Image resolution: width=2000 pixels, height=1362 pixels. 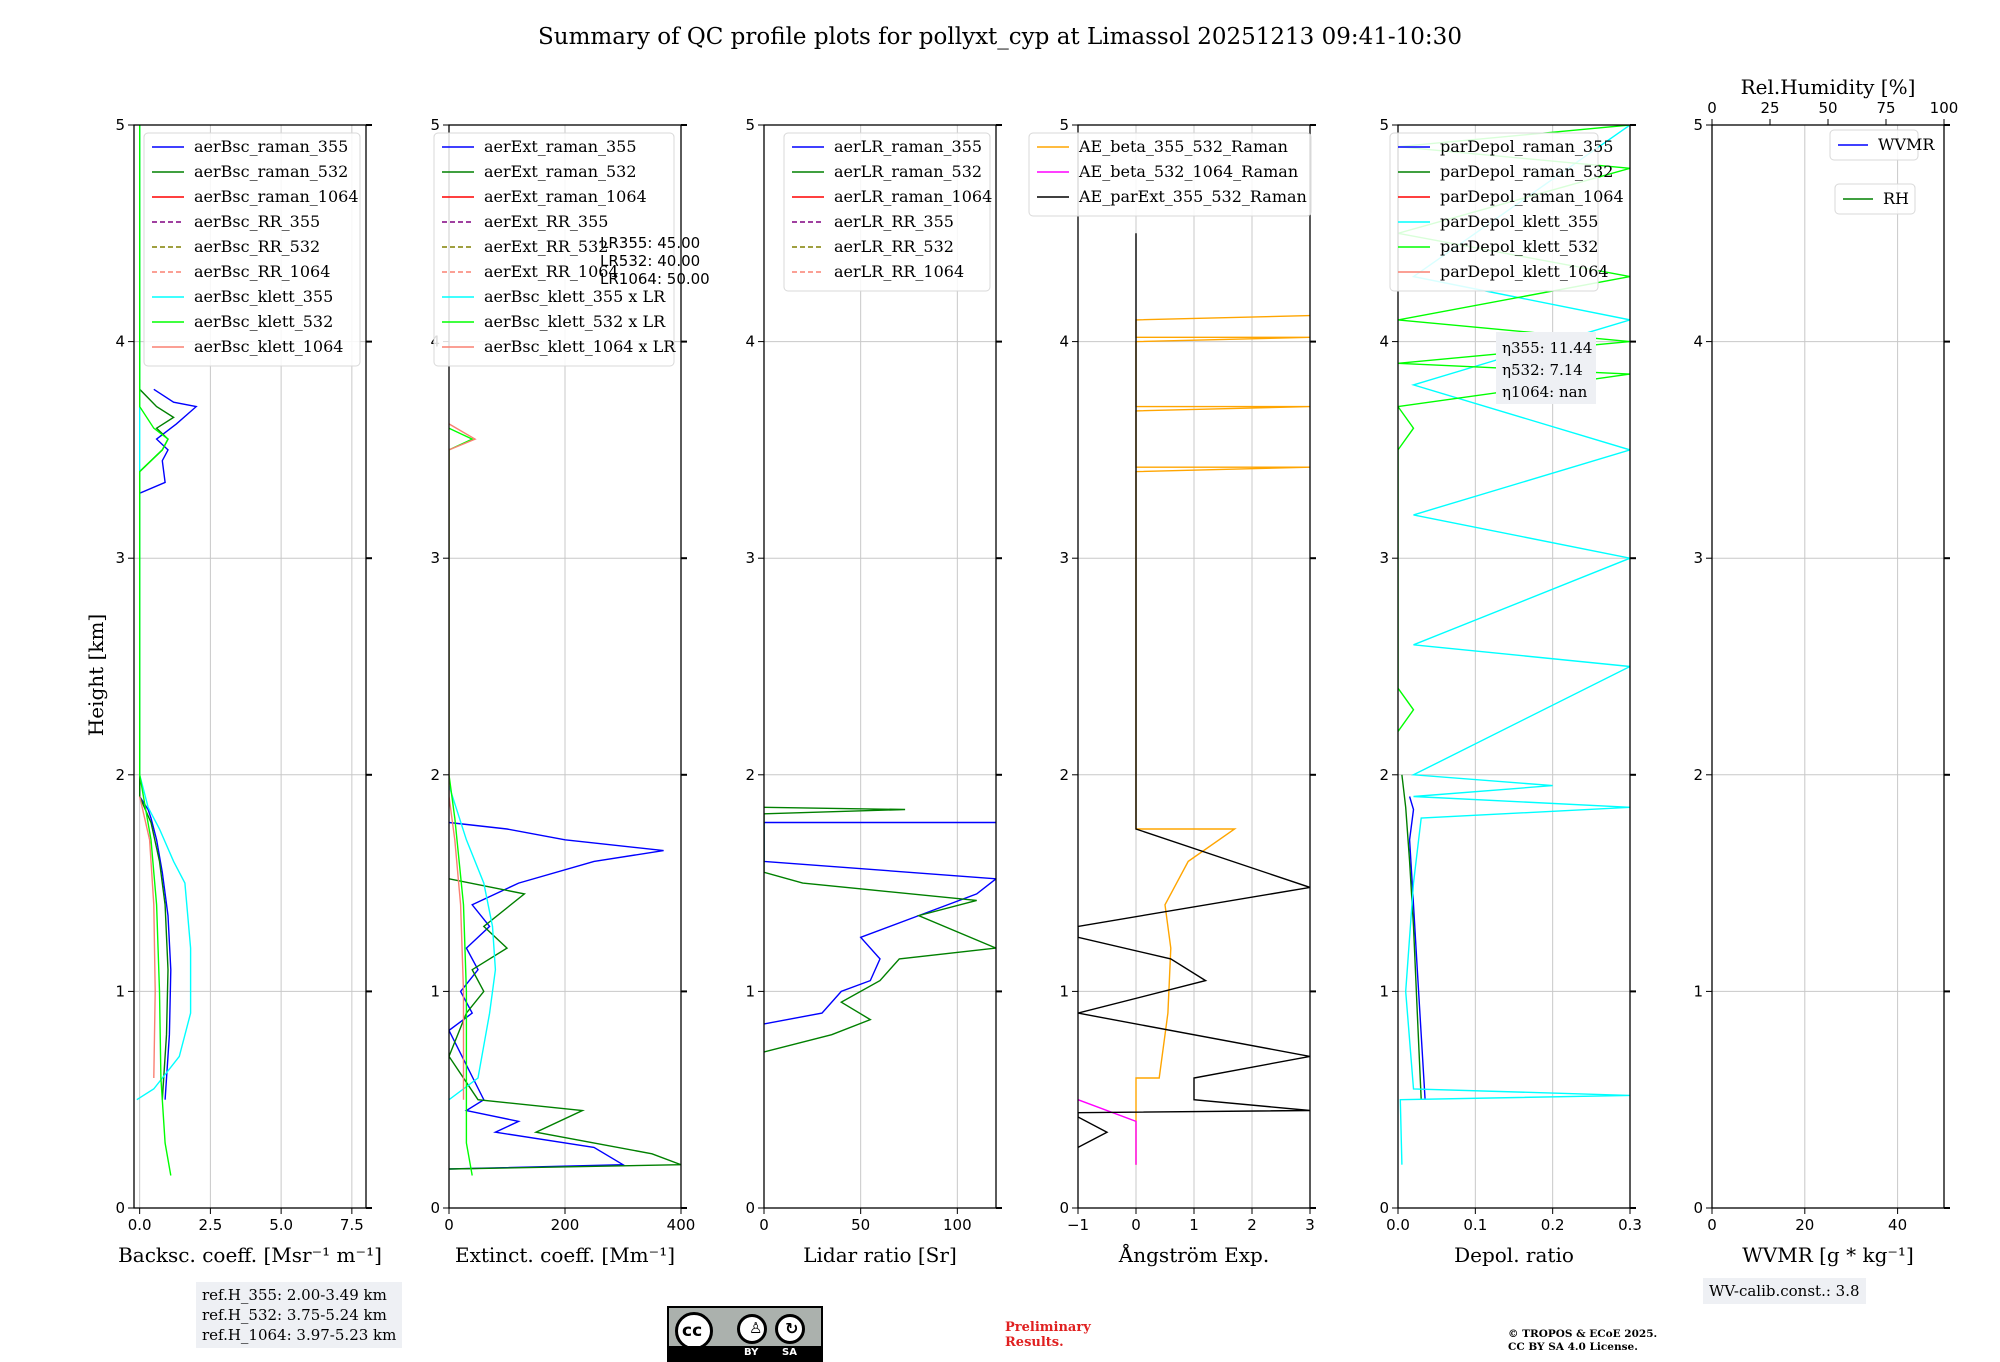 I want to click on legend-label: parDepol_raman_532, so click(x=1526, y=171).